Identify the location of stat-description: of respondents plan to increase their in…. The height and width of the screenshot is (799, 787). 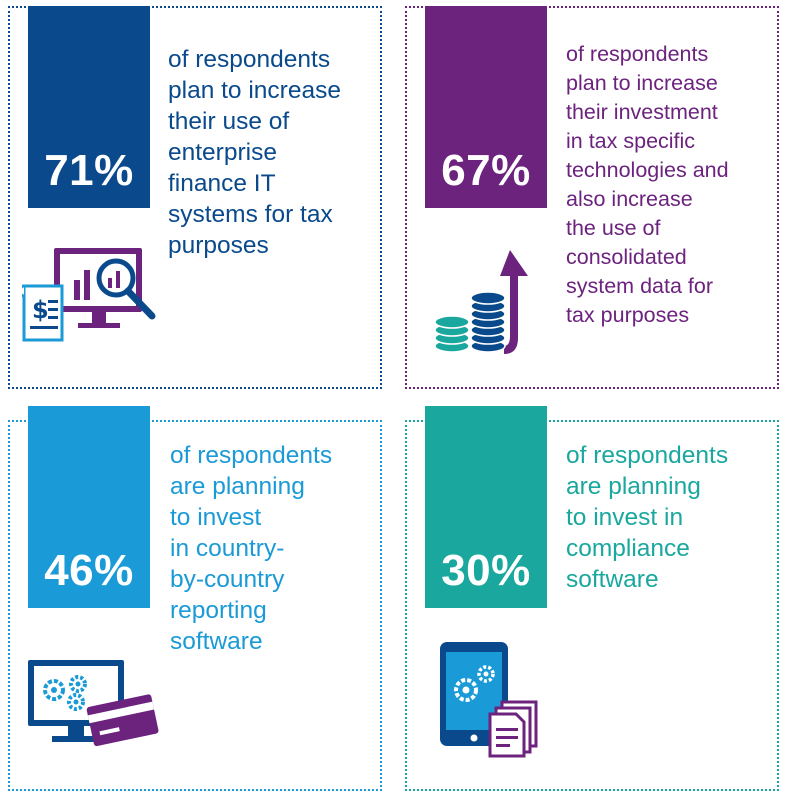
(647, 184).